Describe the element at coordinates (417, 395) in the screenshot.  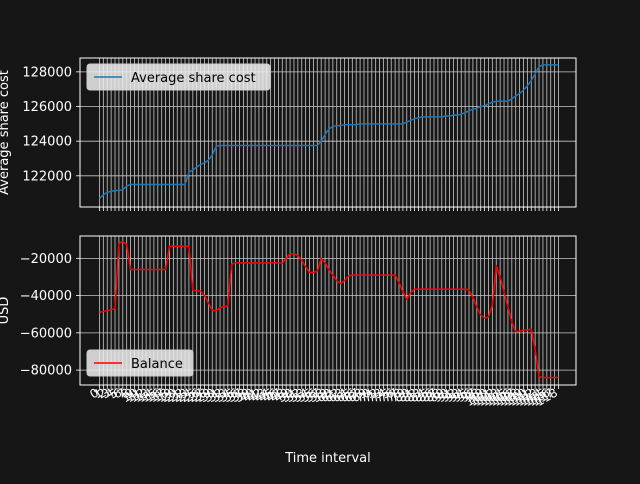
I see `x-tick-label: 84` at that location.